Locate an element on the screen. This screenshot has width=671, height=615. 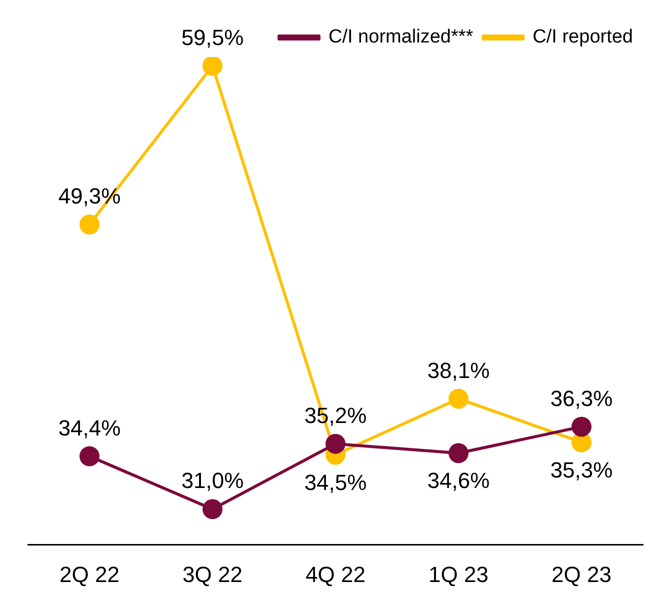
data-label: 34,4% is located at coordinates (89, 427).